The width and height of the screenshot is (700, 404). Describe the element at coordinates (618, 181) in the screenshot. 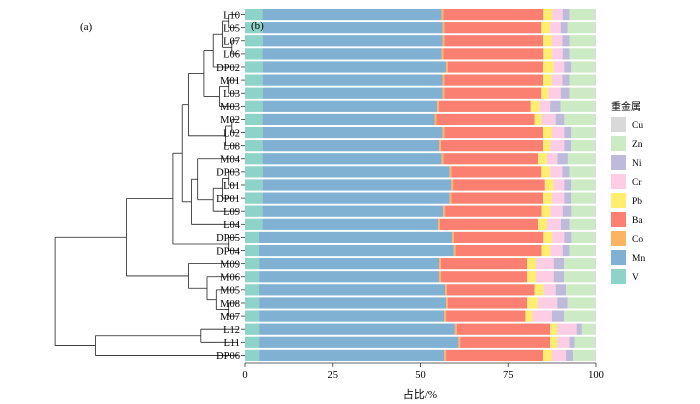

I see `legend-swatch-cr` at that location.